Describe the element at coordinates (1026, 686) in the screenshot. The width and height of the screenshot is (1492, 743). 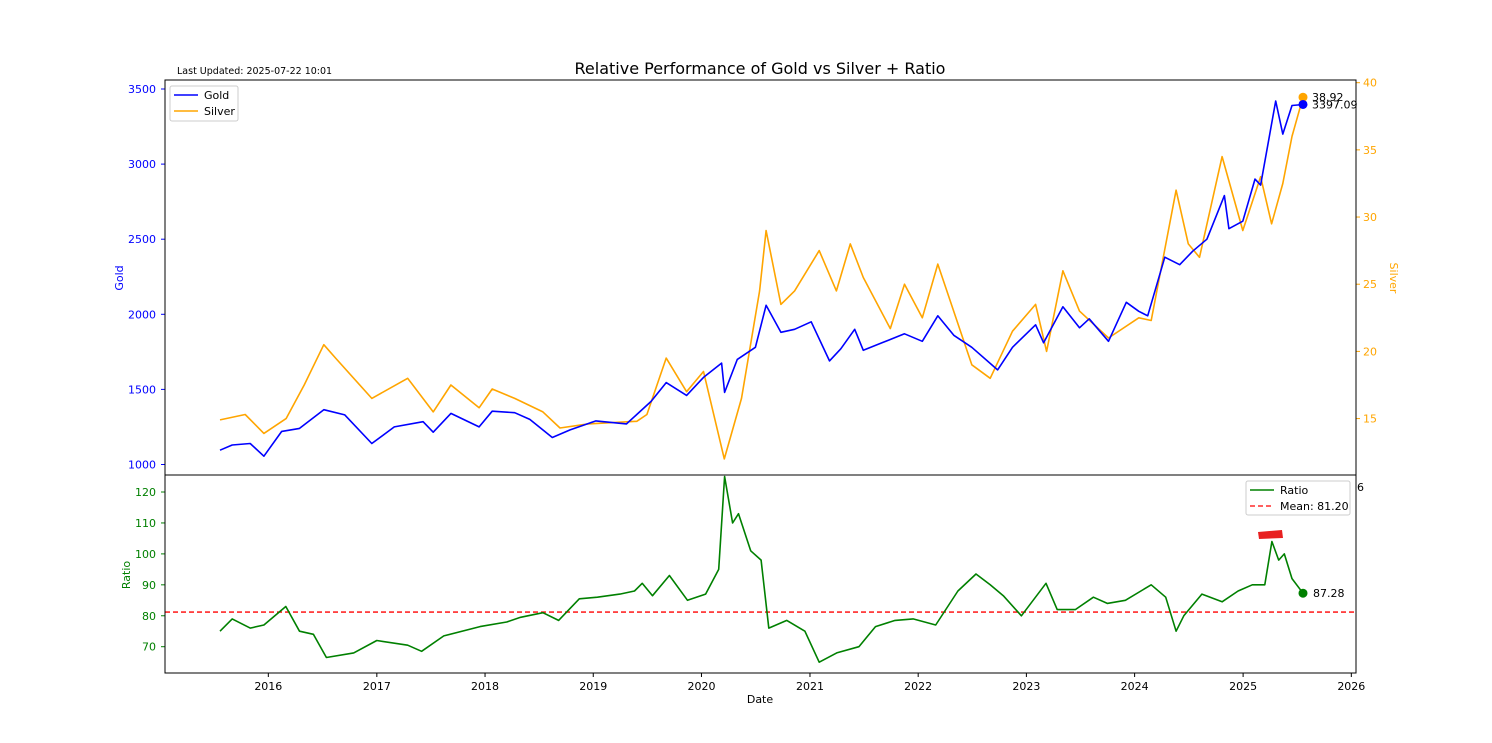
I see `date-tick-label: 2023` at that location.